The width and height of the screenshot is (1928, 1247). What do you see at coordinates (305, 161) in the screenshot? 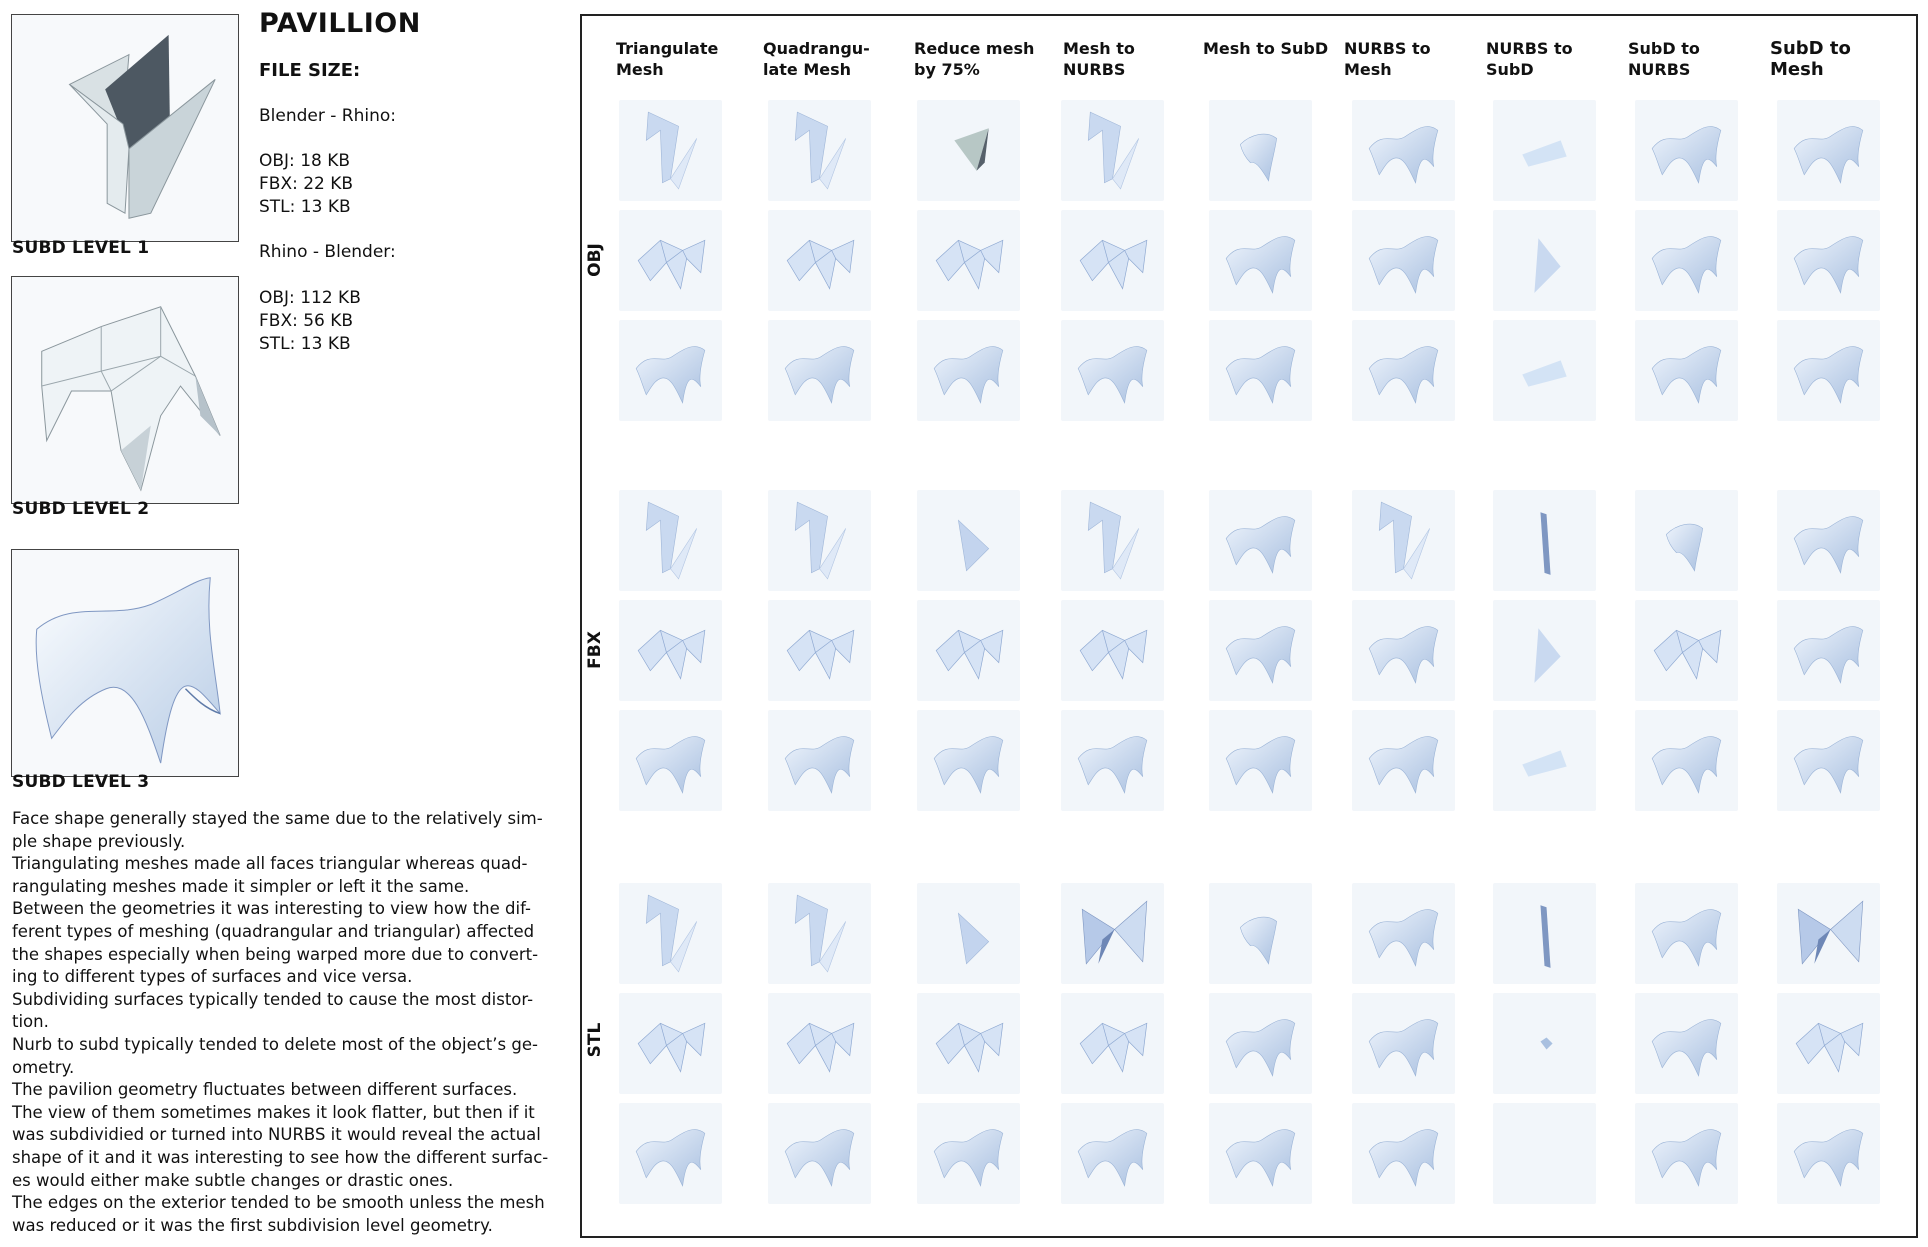
I see `blender-rhino-obj: OBJ: 18 KB` at bounding box center [305, 161].